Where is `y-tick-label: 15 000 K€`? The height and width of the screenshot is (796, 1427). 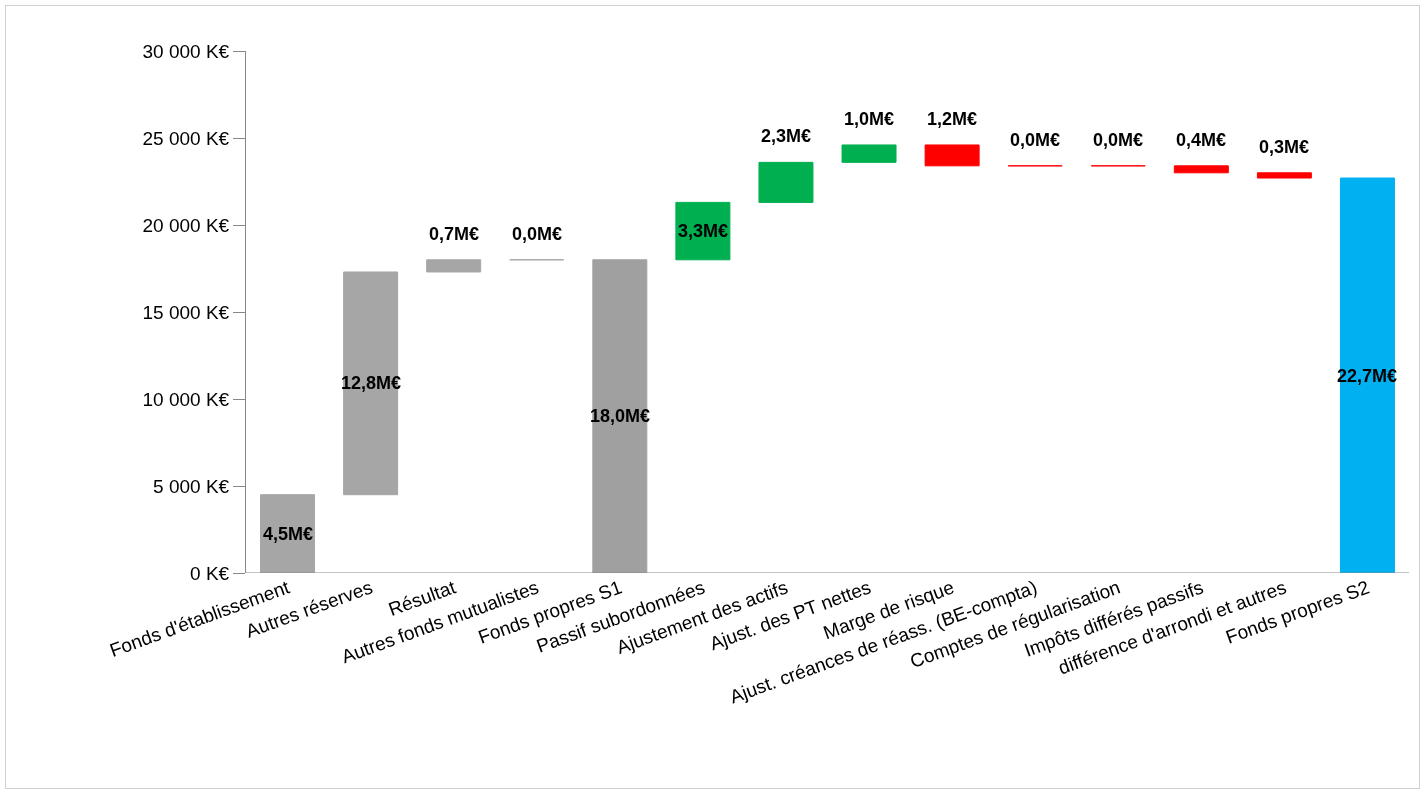 y-tick-label: 15 000 K€ is located at coordinates (186, 312).